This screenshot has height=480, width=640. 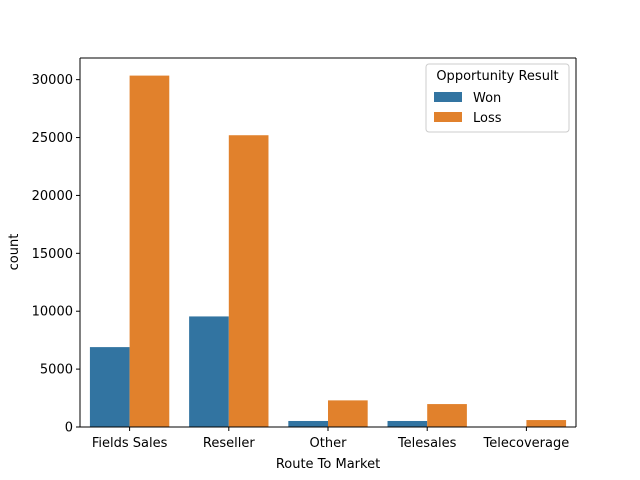 What do you see at coordinates (407, 423) in the screenshot?
I see `bar-won-telesales` at bounding box center [407, 423].